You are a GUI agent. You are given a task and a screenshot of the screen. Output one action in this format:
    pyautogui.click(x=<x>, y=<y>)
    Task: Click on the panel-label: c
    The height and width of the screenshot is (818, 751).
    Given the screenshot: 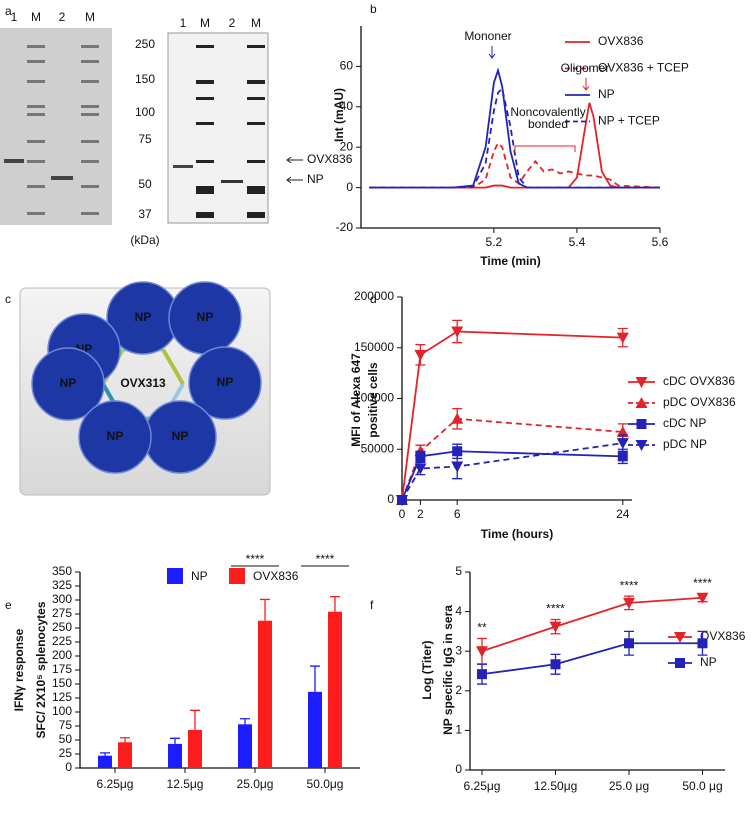 What is the action you would take?
    pyautogui.click(x=8, y=299)
    